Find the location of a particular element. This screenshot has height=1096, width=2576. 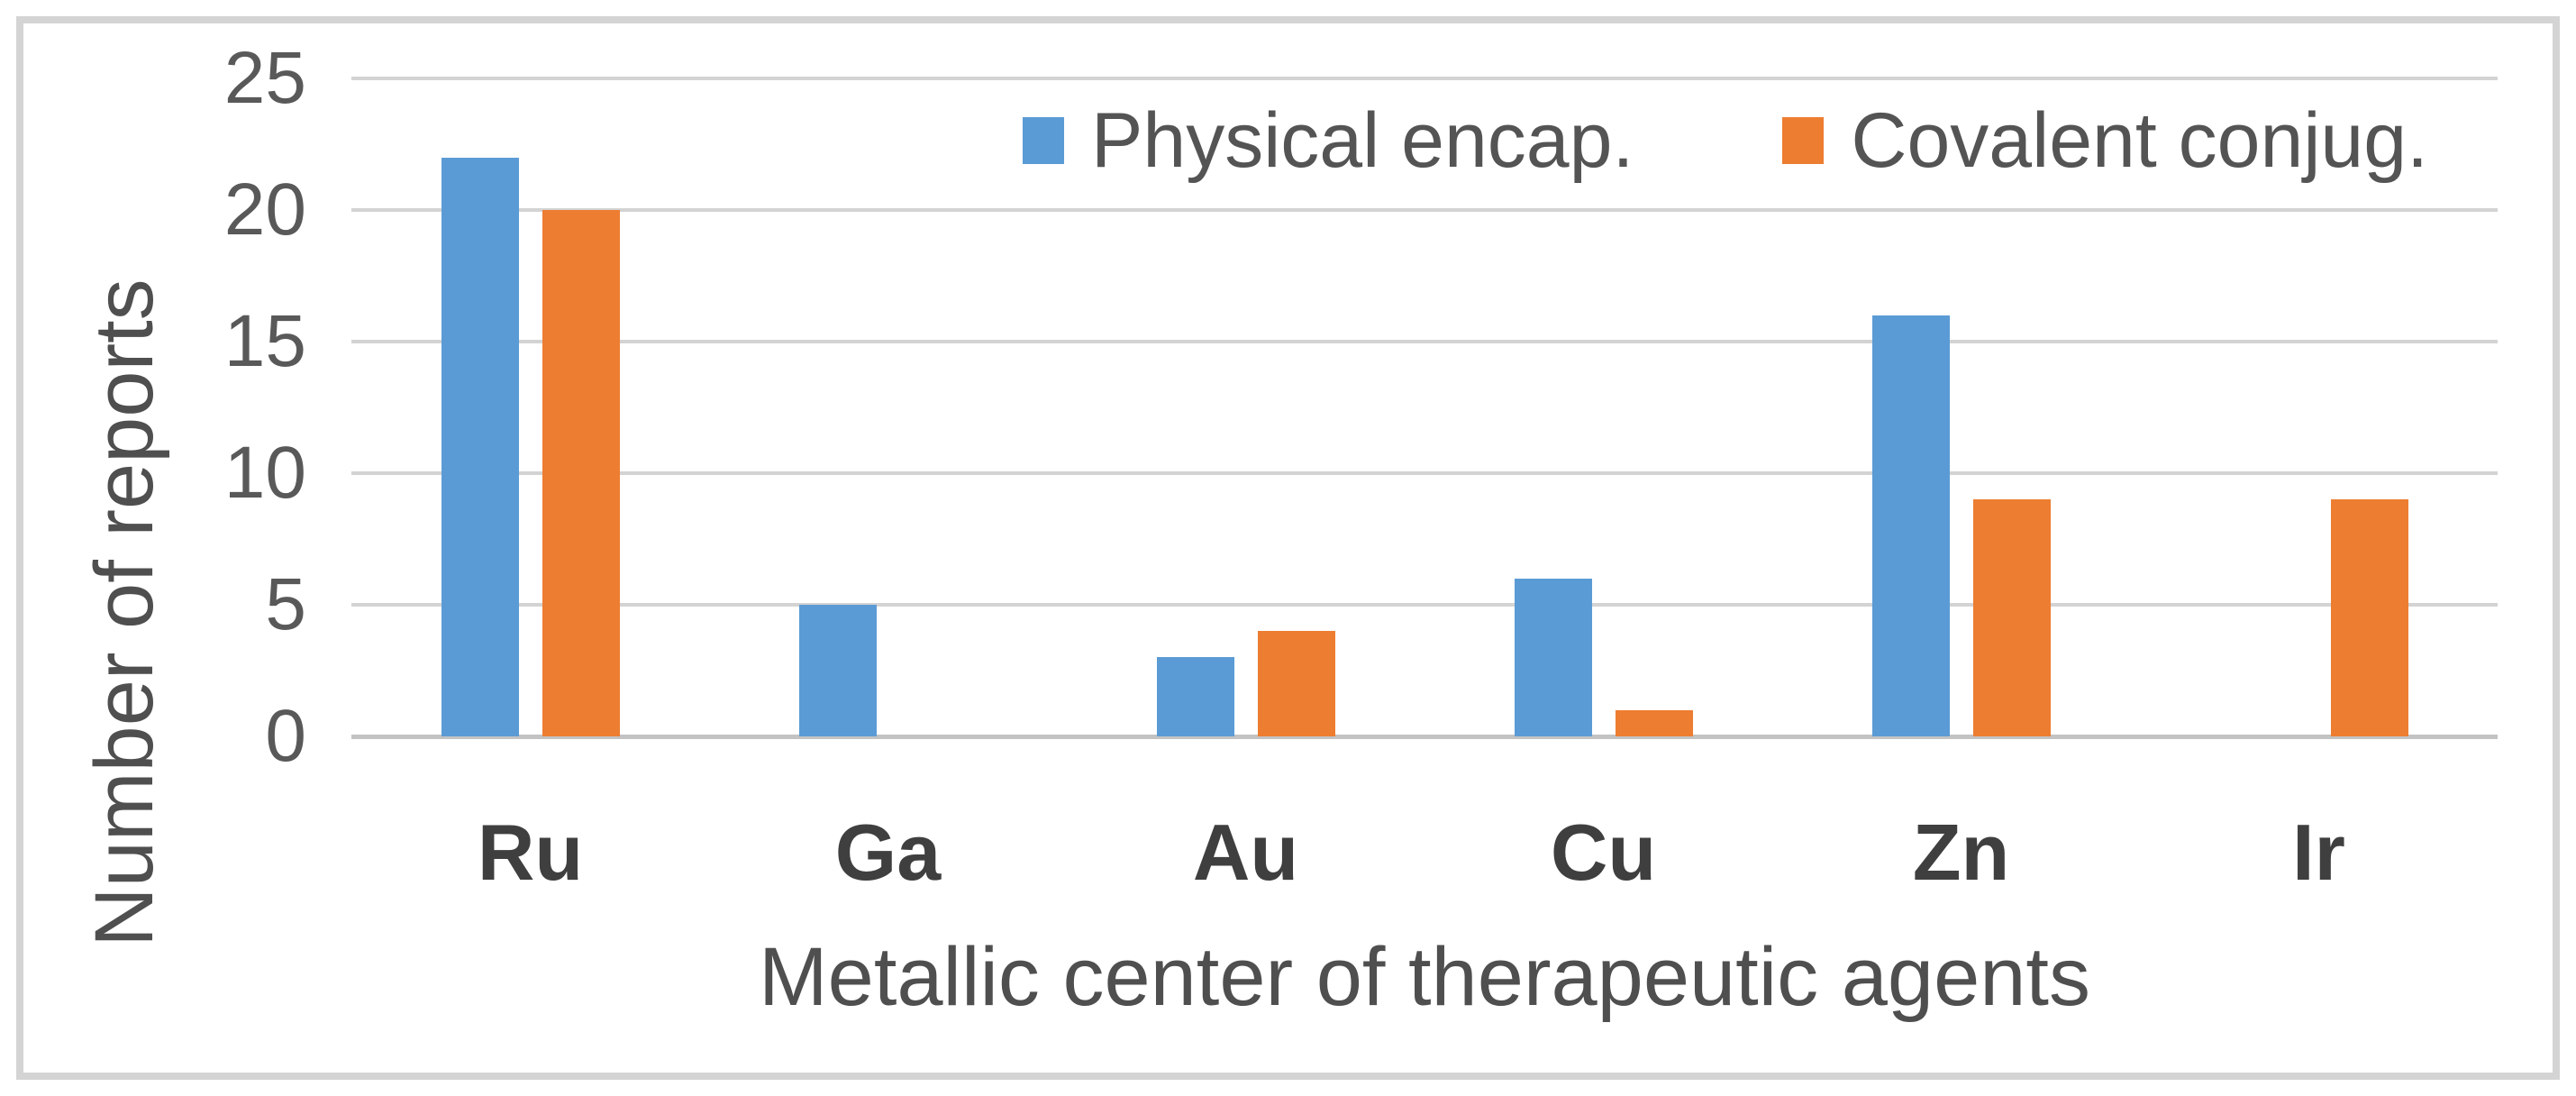

bar-covalent-conjug-cu is located at coordinates (1654, 722).